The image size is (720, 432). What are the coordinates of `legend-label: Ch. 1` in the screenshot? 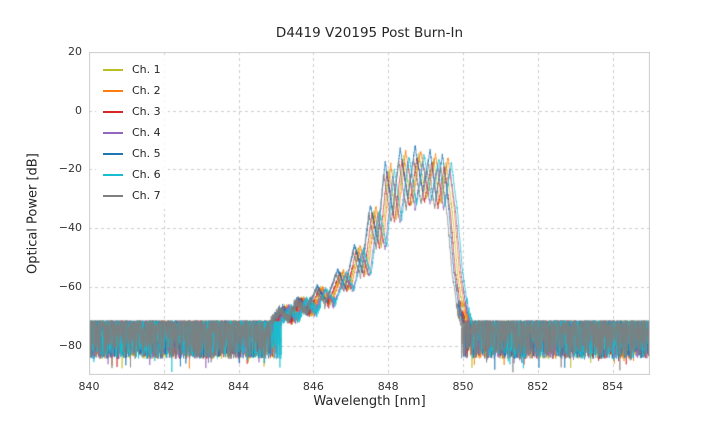 It's located at (146, 69).